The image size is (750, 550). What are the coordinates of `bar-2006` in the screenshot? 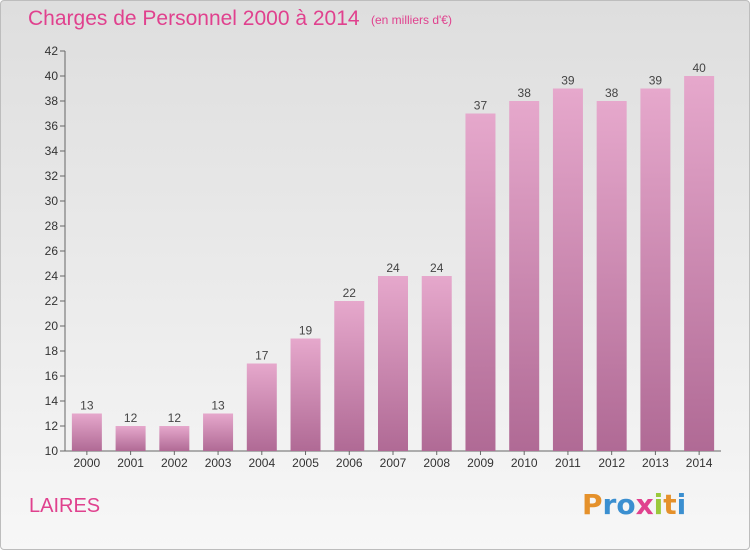 It's located at (349, 376).